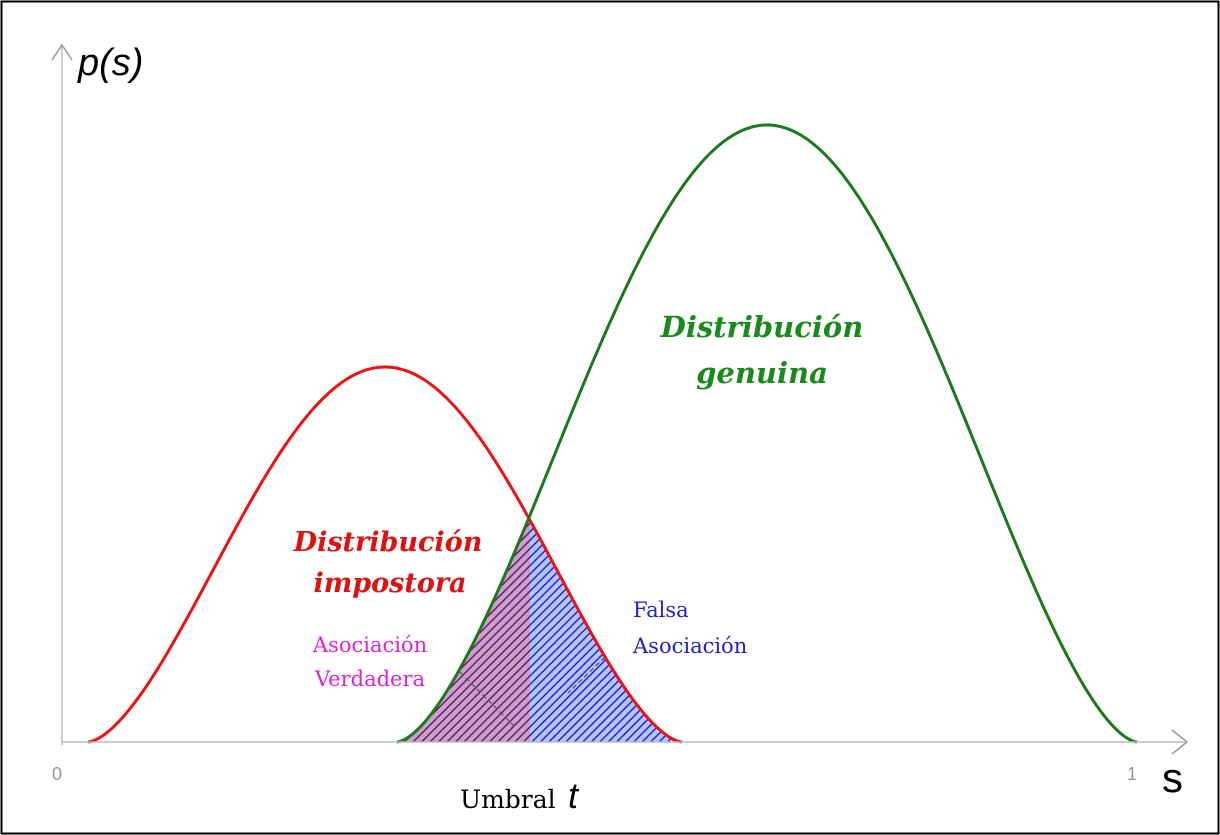 The width and height of the screenshot is (1220, 835). What do you see at coordinates (463, 630) in the screenshot?
I see `true-match-region` at bounding box center [463, 630].